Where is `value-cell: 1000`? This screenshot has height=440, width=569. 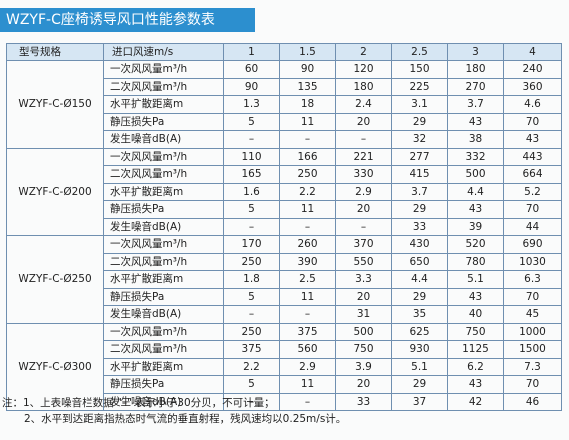 value-cell: 1000 is located at coordinates (532, 331).